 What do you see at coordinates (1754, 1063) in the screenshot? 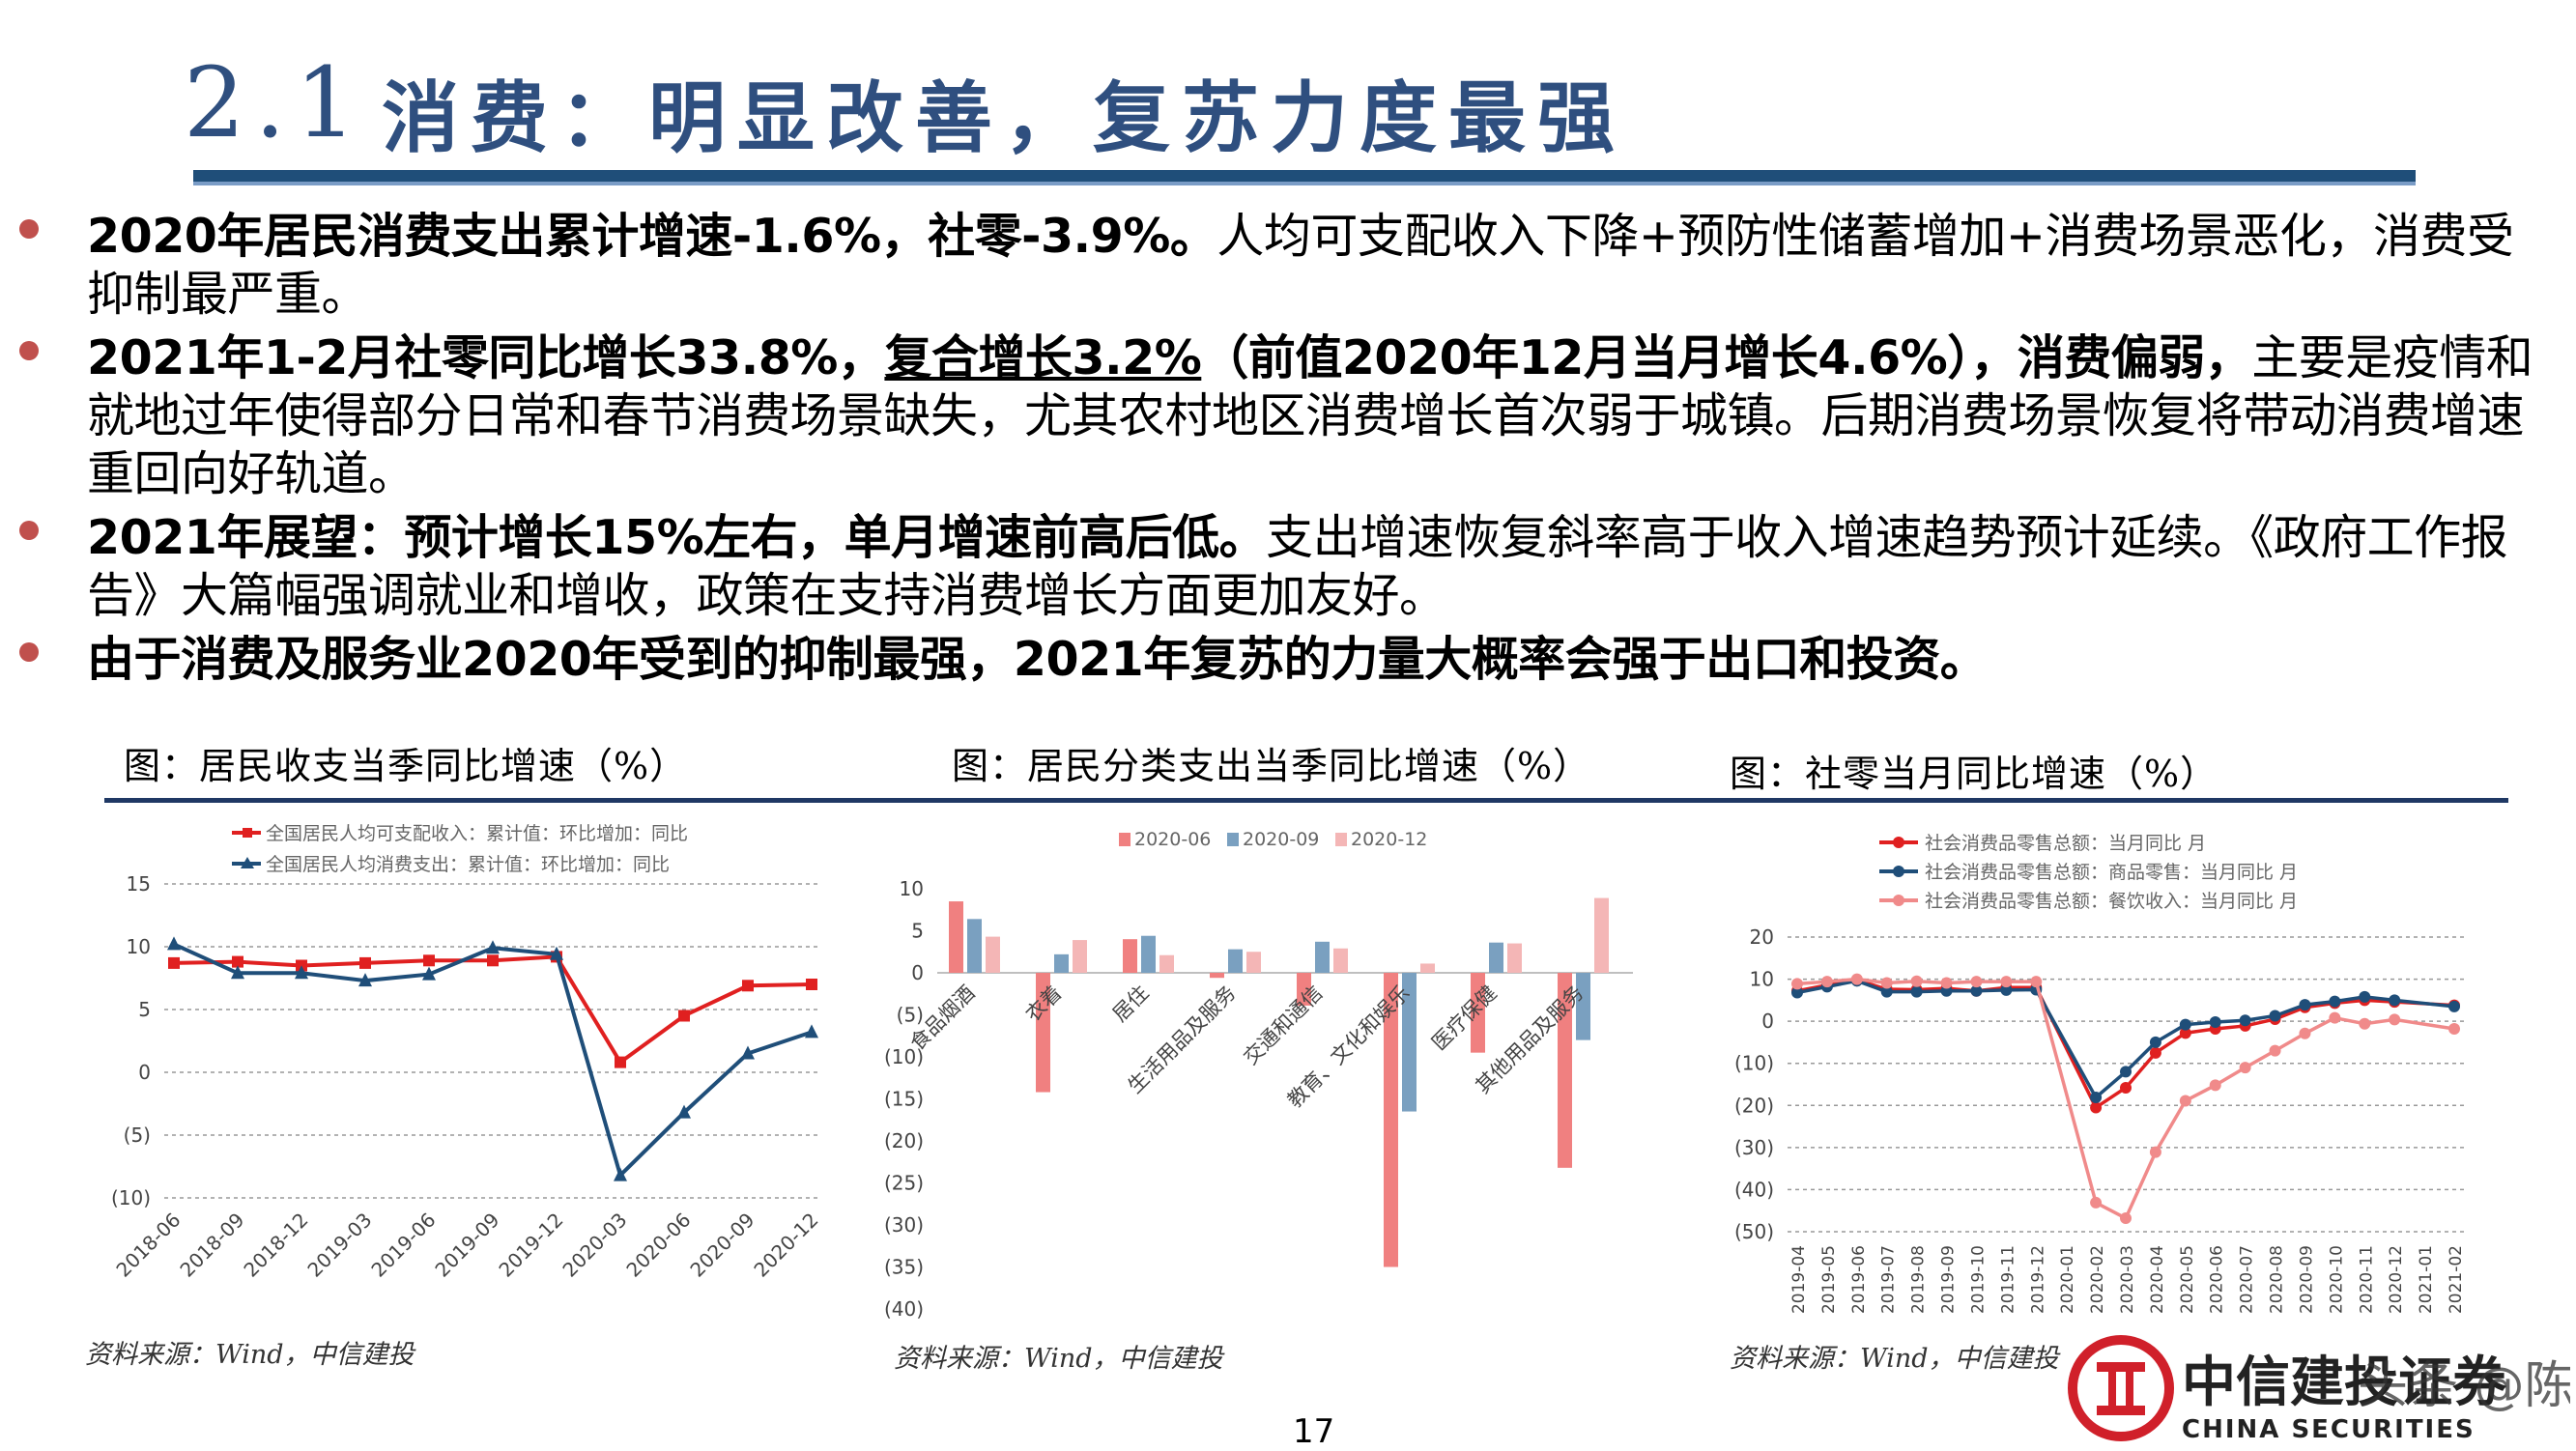
I see `y-tick-label: (10)` at bounding box center [1754, 1063].